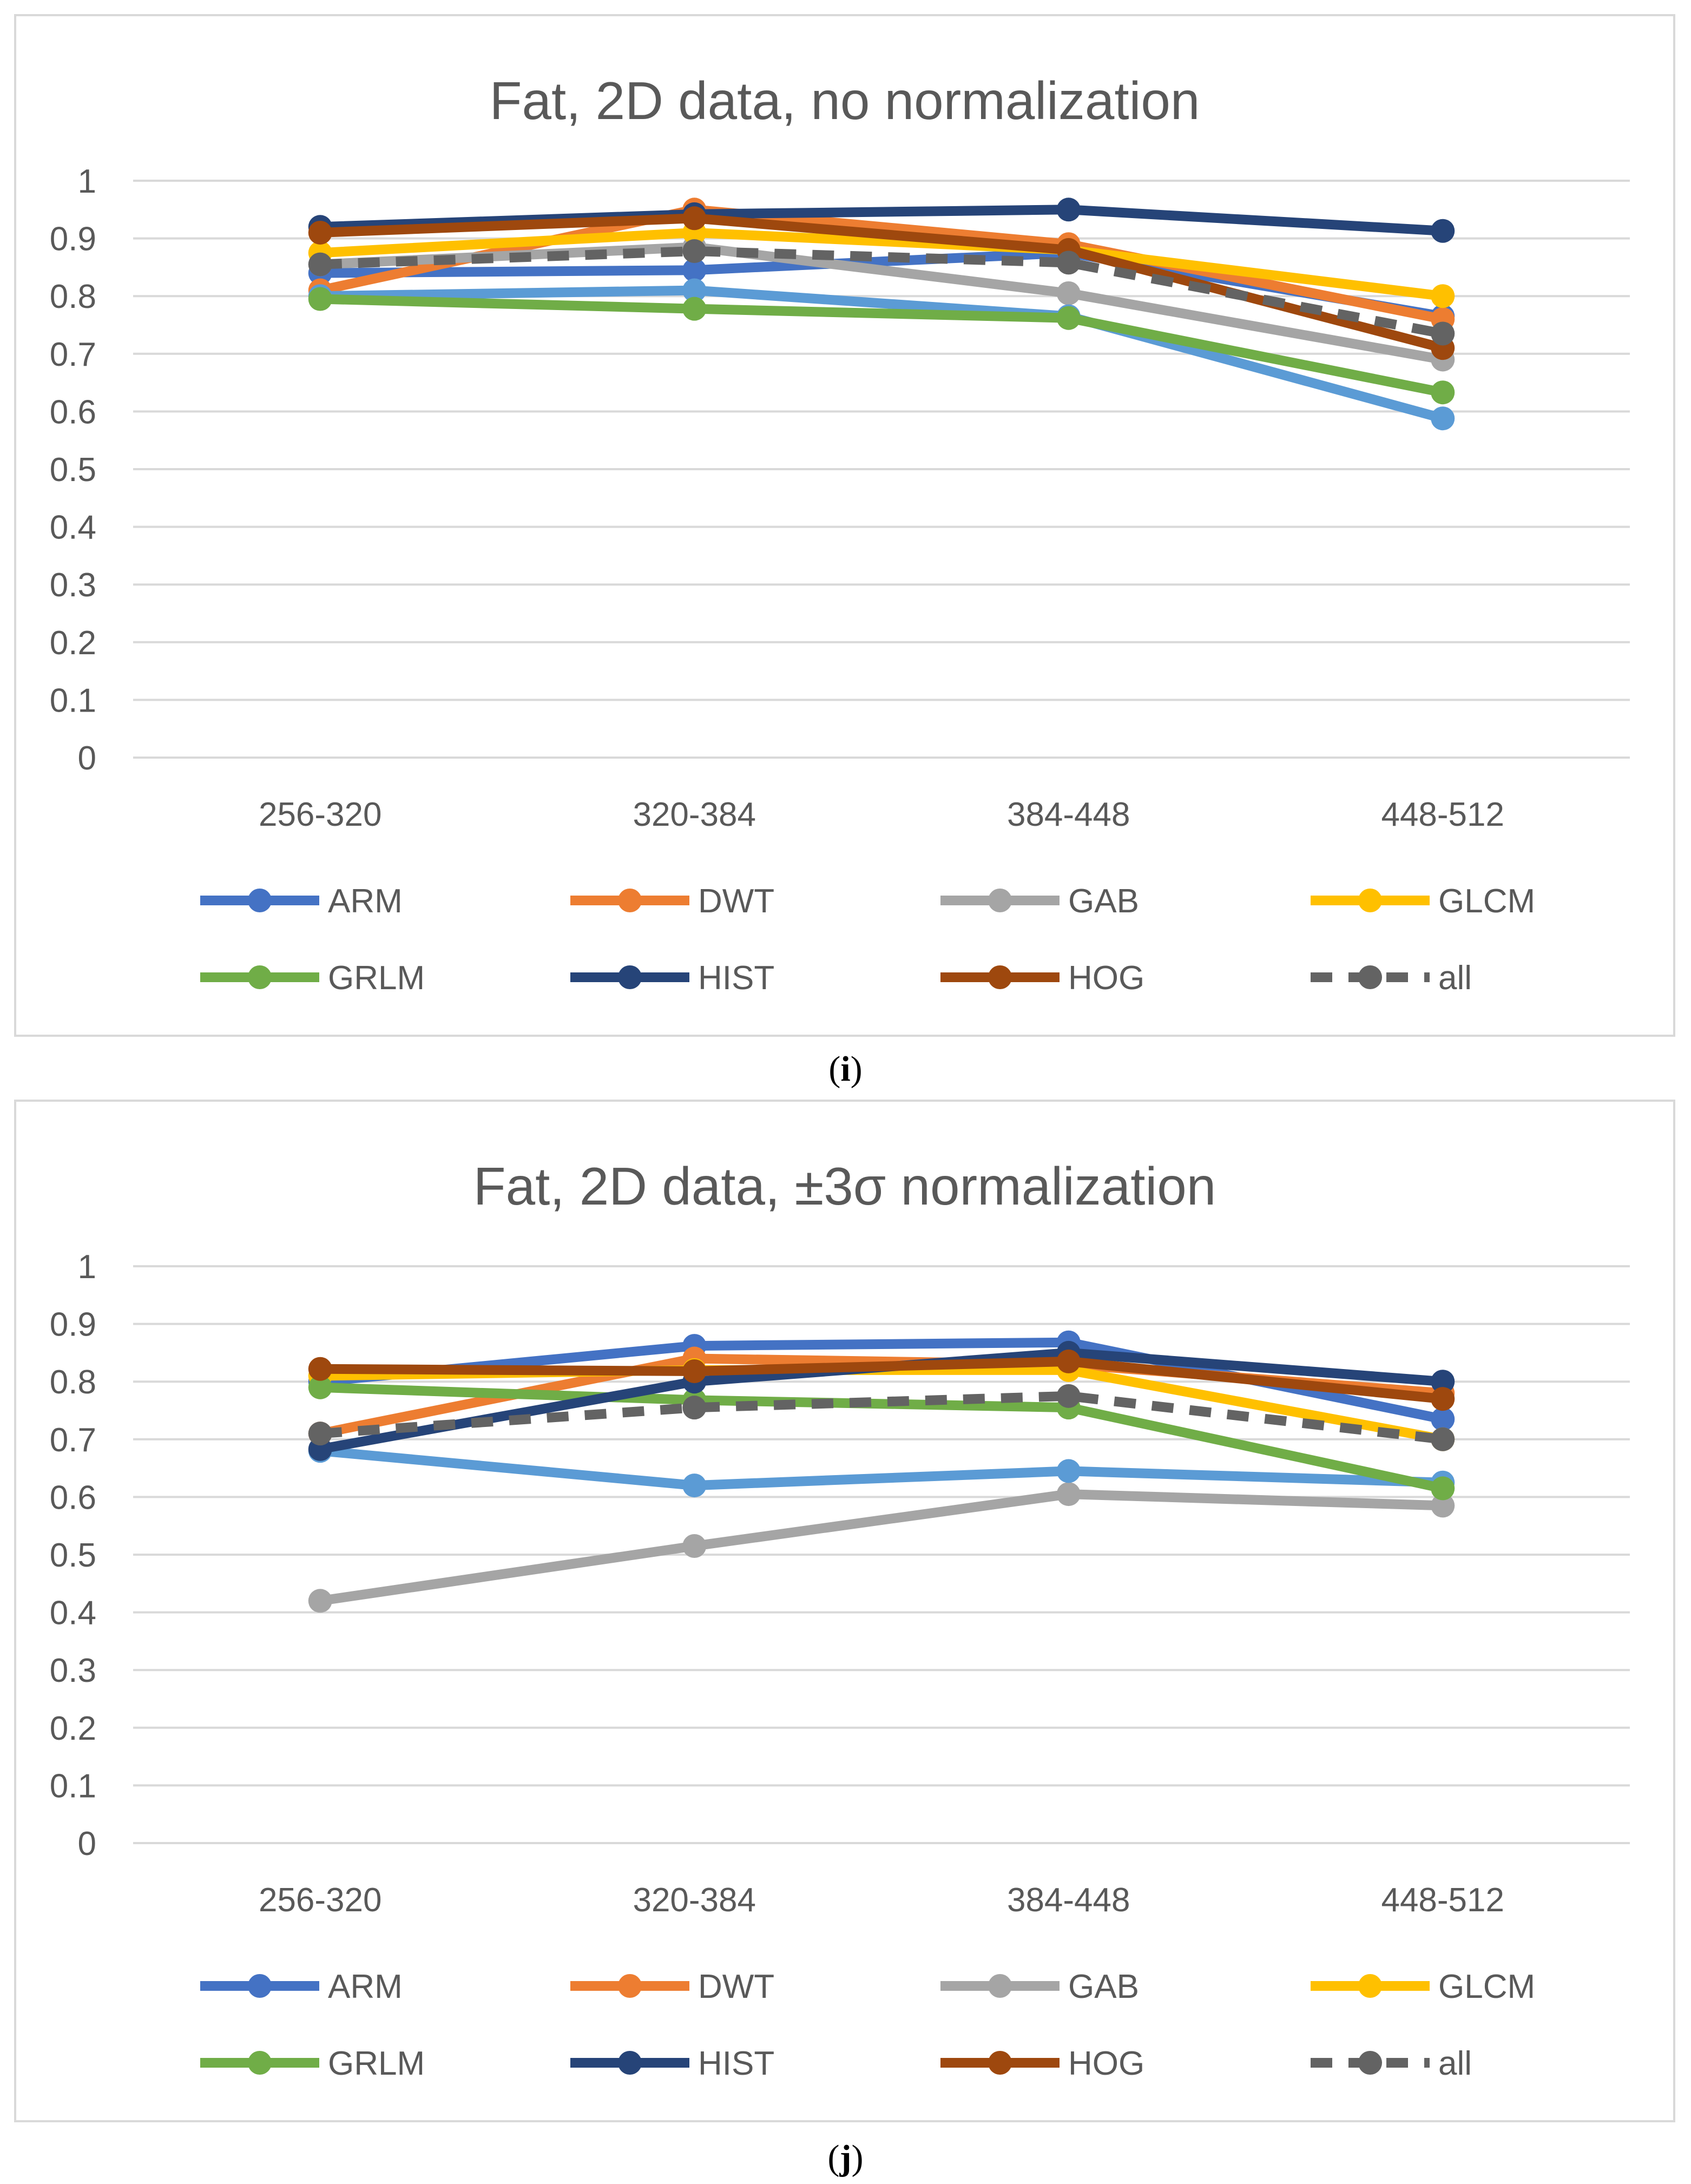 This screenshot has height=2184, width=1691. I want to click on series-line-hist, so click(882, 220).